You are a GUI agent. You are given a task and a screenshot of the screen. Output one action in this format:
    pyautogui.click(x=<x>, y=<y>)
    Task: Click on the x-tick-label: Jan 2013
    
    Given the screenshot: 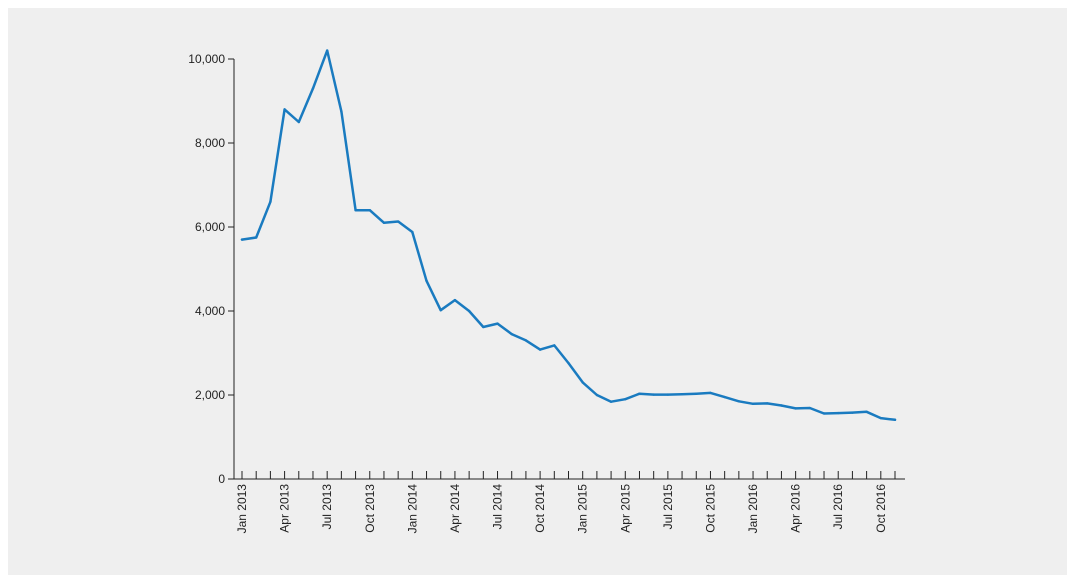 What is the action you would take?
    pyautogui.click(x=242, y=509)
    